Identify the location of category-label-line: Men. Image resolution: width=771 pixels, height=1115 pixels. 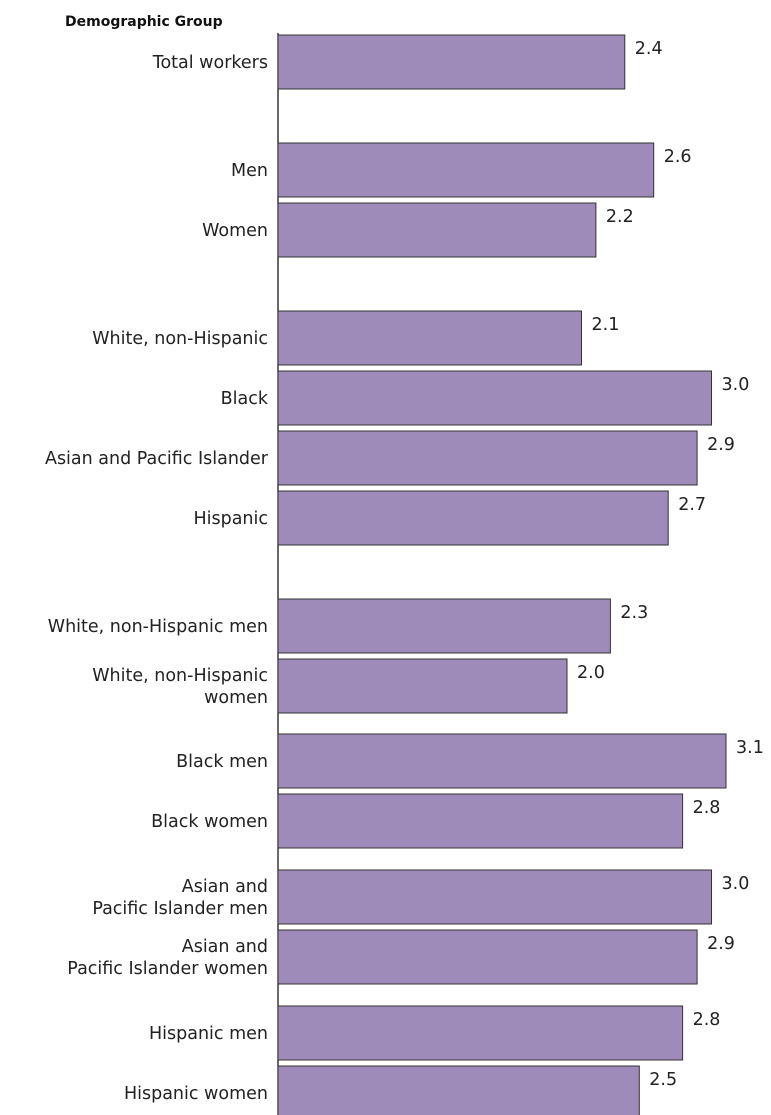
(249, 171).